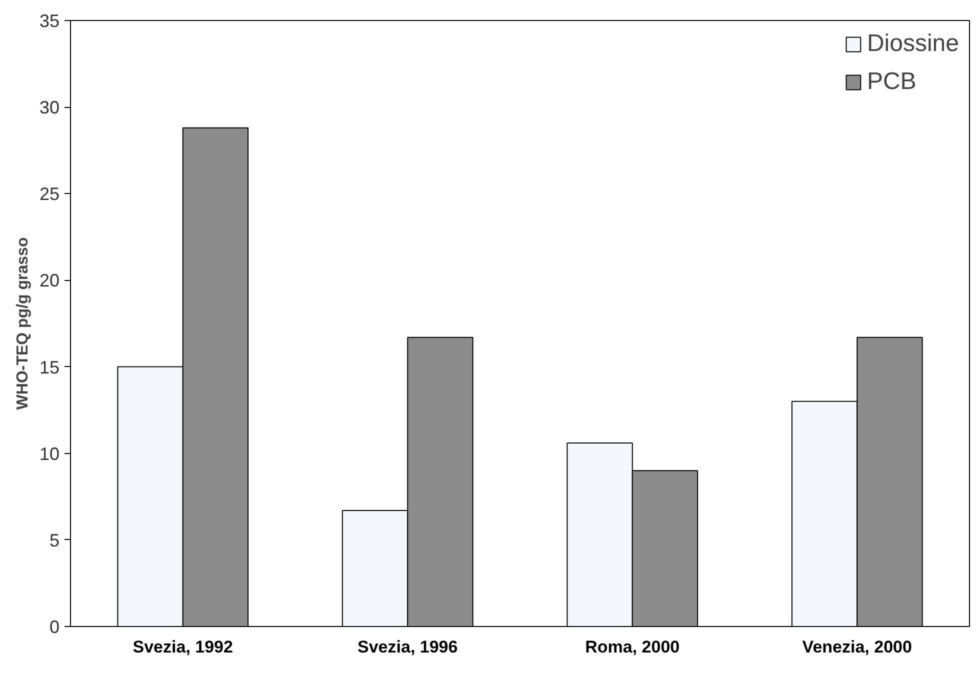  What do you see at coordinates (408, 647) in the screenshot?
I see `x-tick-label: Svezia, 1996` at bounding box center [408, 647].